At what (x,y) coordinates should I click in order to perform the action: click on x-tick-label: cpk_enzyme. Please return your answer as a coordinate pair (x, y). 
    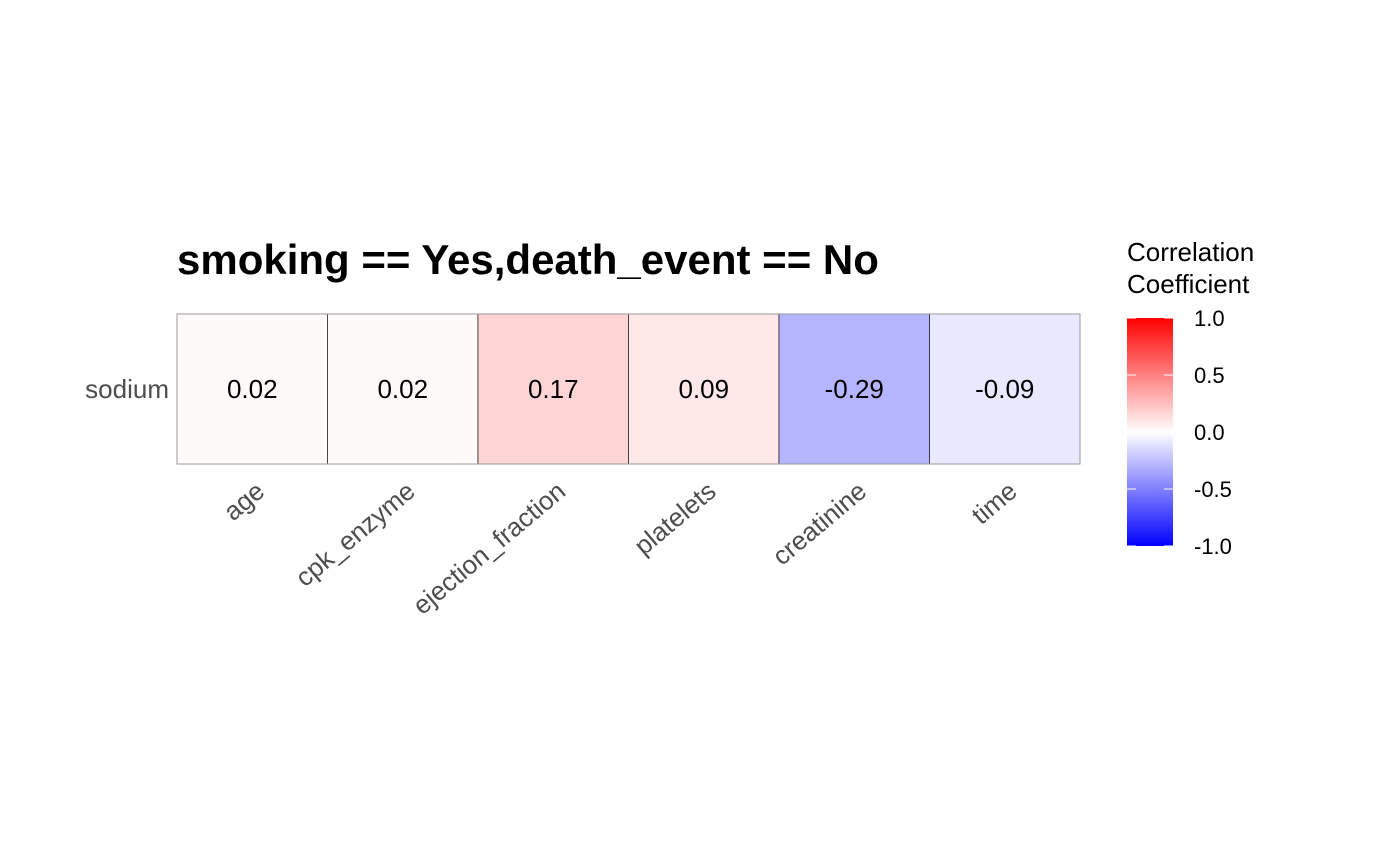
    Looking at the image, I should click on (355, 534).